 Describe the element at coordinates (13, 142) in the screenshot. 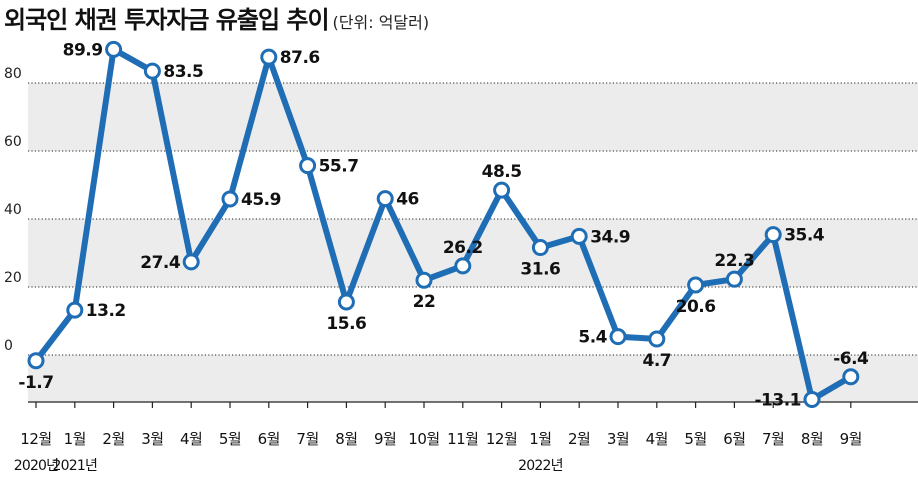

I see `y-tick-label: 60` at that location.